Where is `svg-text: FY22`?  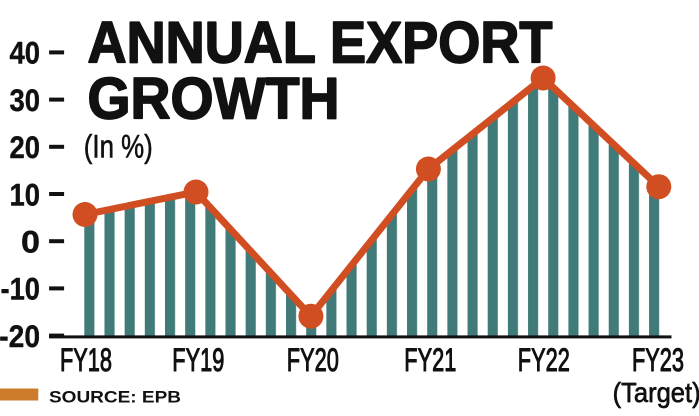
svg-text: FY22 is located at coordinates (544, 360).